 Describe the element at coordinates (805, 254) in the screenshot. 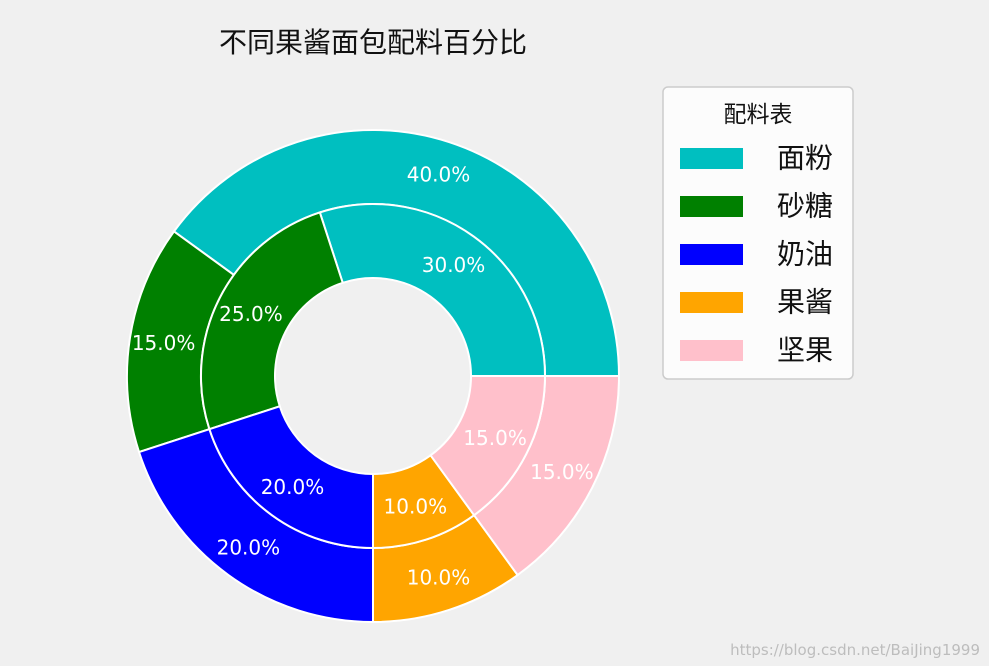

I see `legend-label-2: 奶油` at that location.